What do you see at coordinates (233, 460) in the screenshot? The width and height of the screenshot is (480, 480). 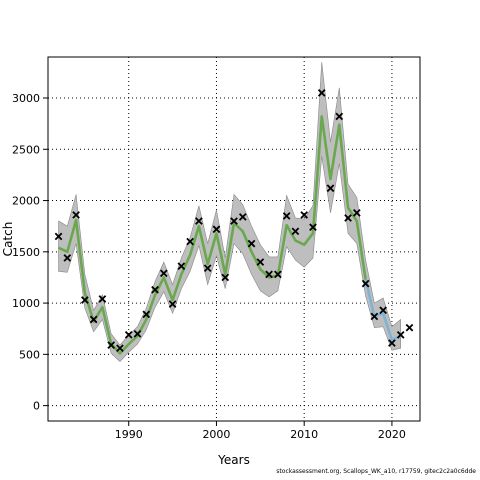 I see `x-axis-title: Years` at bounding box center [233, 460].